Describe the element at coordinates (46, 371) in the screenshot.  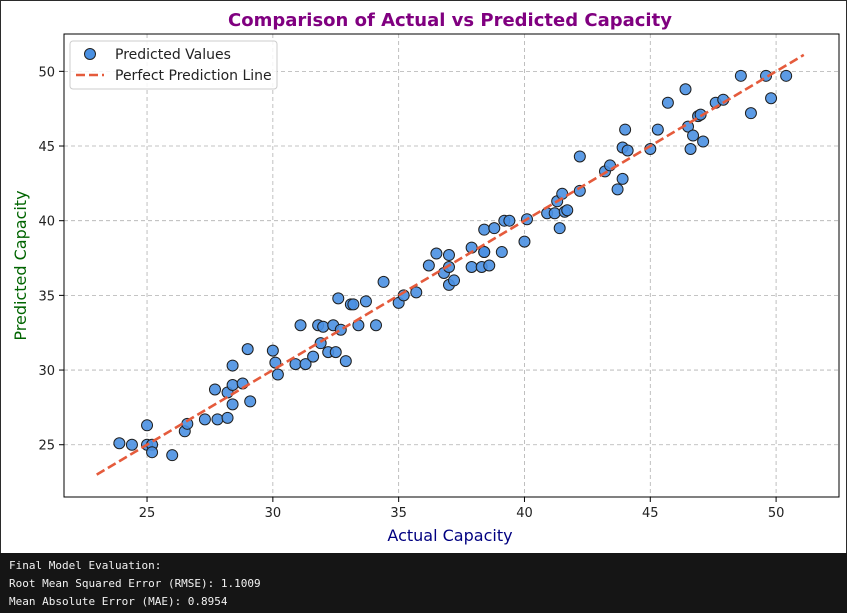
I see `y-tick-label: 30` at that location.